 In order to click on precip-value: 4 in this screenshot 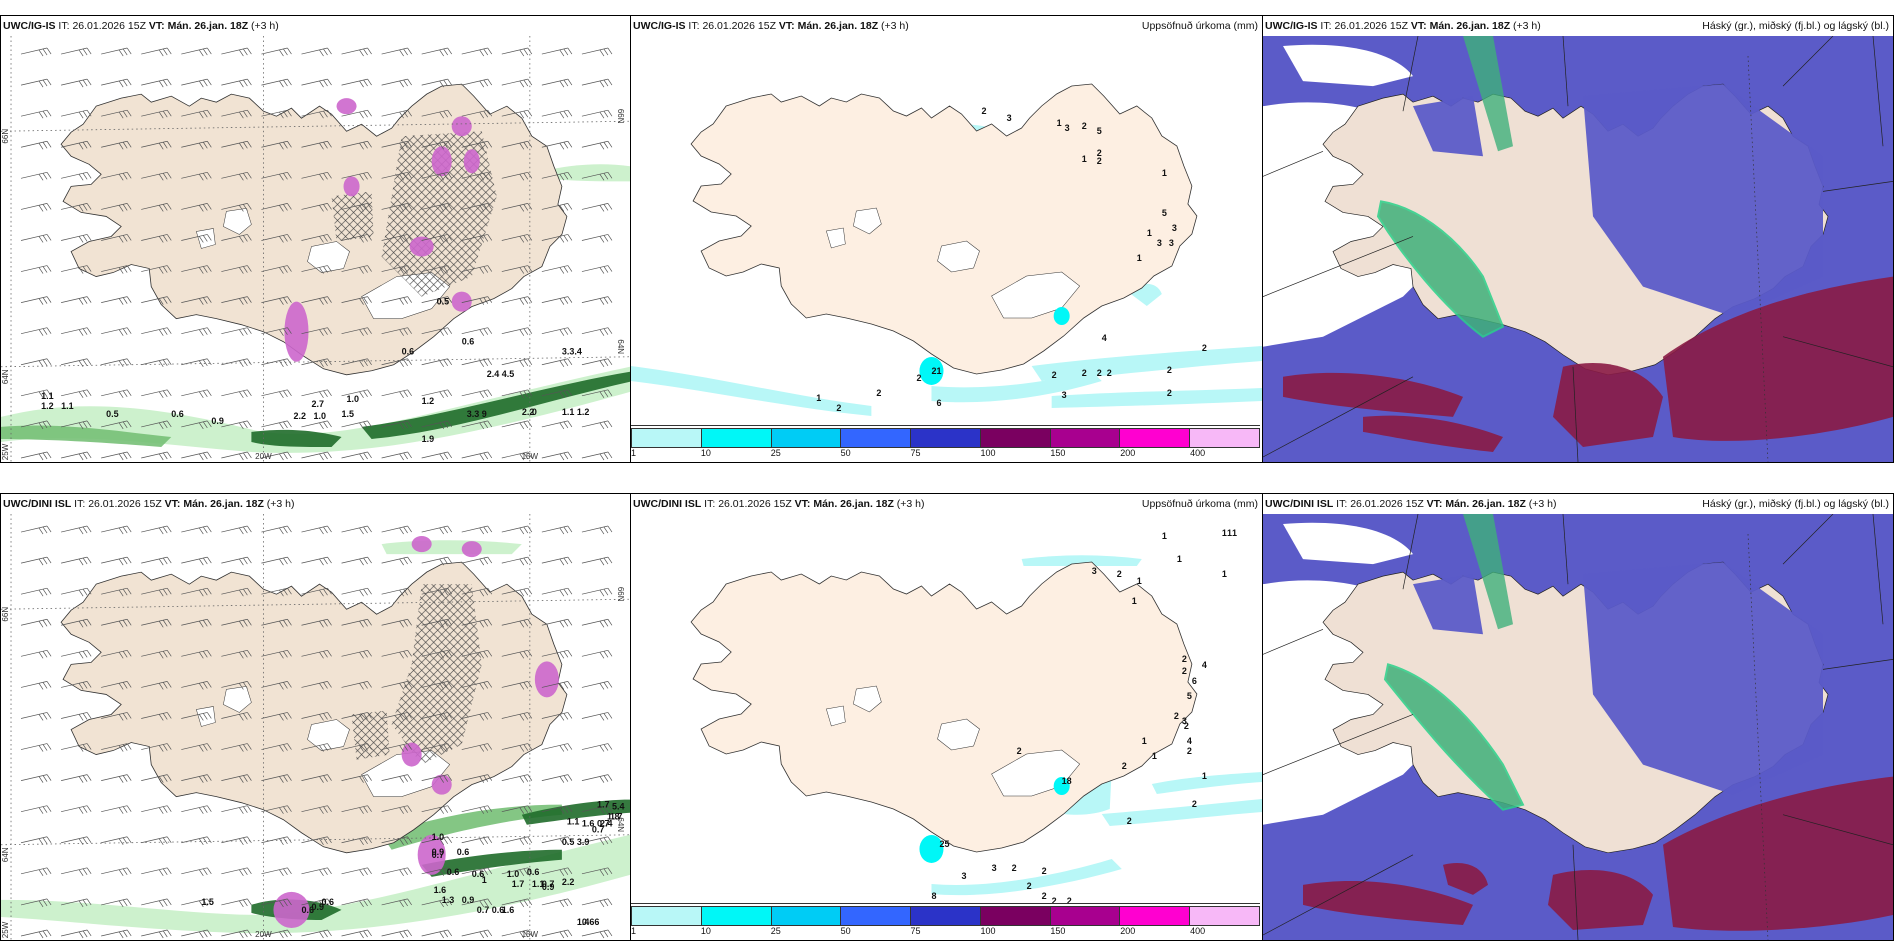, I will do `click(1104, 338)`.